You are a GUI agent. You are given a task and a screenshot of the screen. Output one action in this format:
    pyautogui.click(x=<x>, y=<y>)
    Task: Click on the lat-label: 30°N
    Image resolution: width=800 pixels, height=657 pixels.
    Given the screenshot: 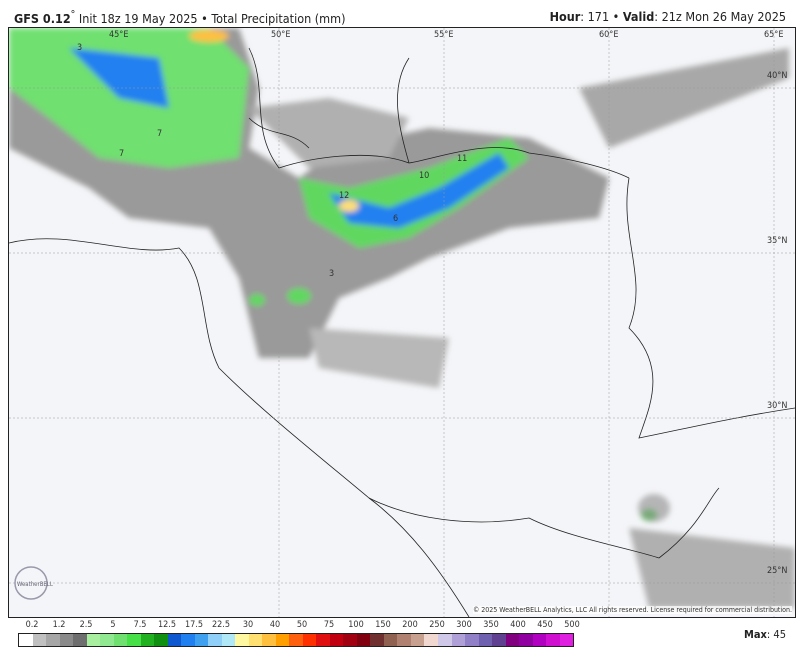 What is the action you would take?
    pyautogui.click(x=777, y=406)
    